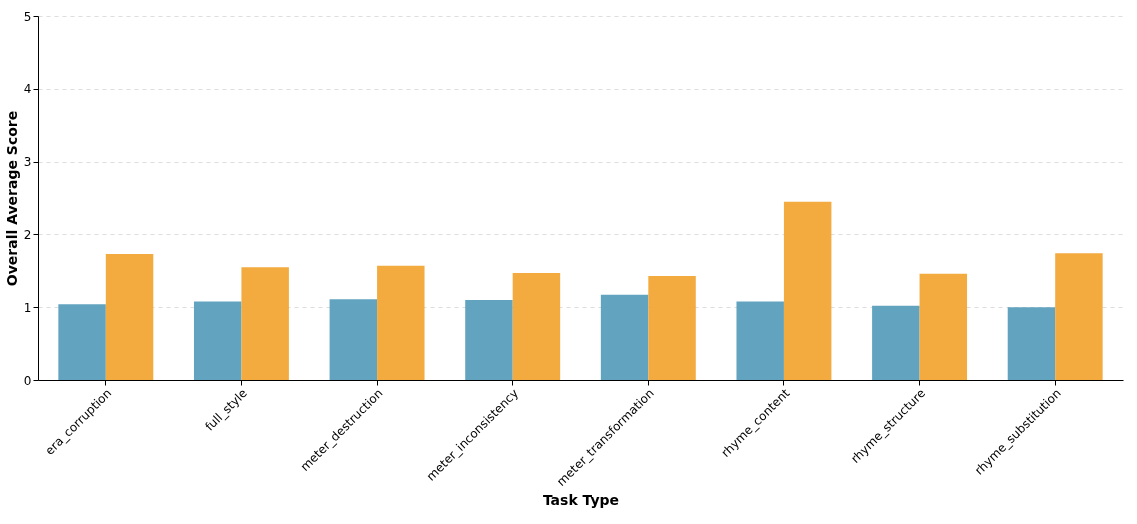 The height and width of the screenshot is (524, 1137). Describe the element at coordinates (27, 234) in the screenshot. I see `y-tick-label: 2` at that location.